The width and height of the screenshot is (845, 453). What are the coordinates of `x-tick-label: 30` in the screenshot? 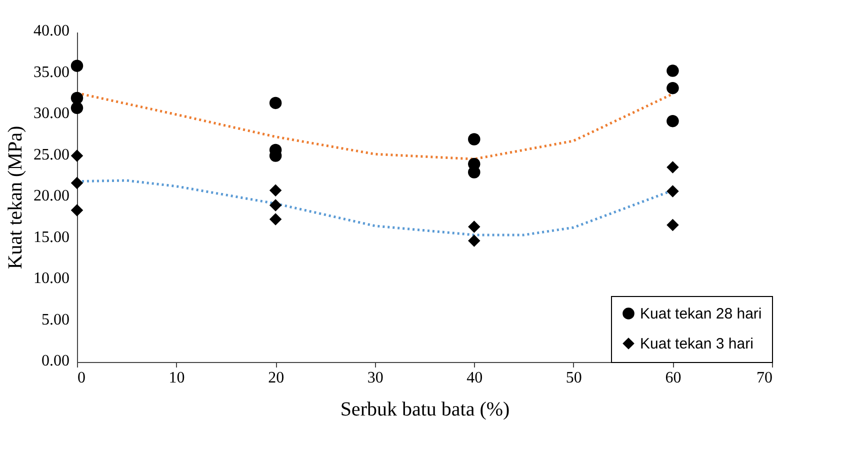 It's located at (375, 378).